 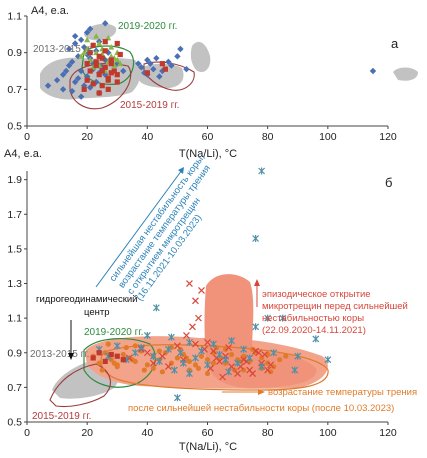 I want to click on region-22092020-upper, so click(x=260, y=331).